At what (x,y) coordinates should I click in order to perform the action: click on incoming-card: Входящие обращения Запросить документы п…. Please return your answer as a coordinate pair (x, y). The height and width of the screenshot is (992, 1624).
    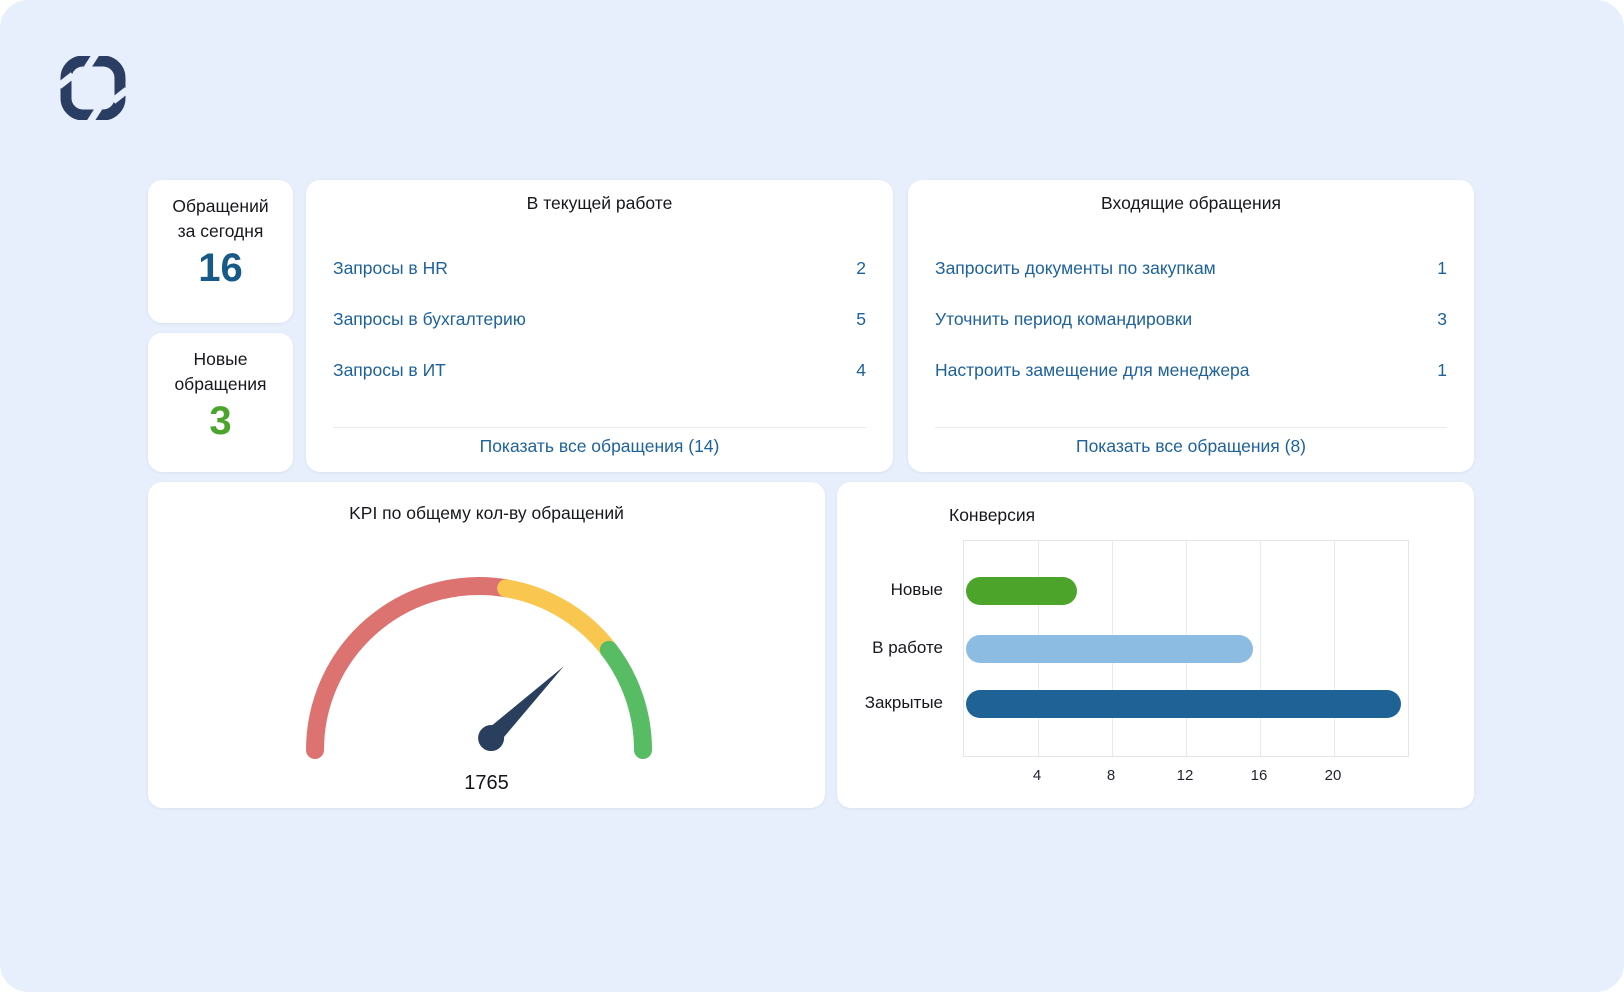
    Looking at the image, I should click on (1191, 326).